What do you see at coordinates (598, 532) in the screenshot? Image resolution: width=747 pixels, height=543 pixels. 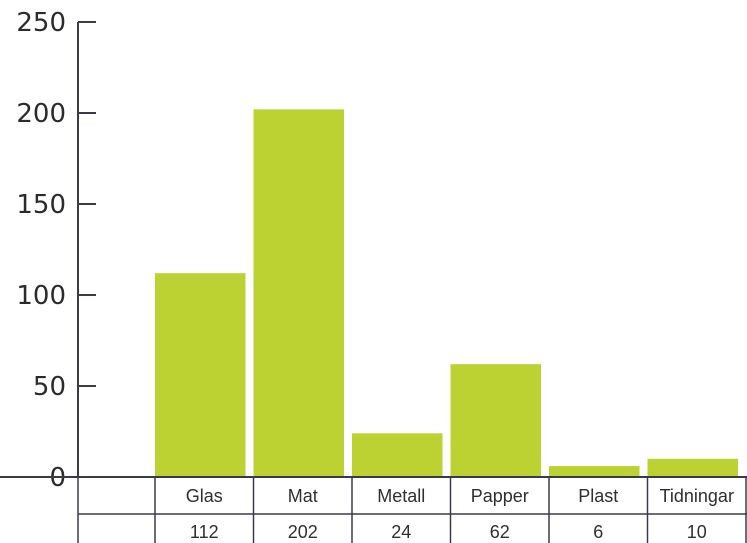 I see `value-label-plast: 6` at bounding box center [598, 532].